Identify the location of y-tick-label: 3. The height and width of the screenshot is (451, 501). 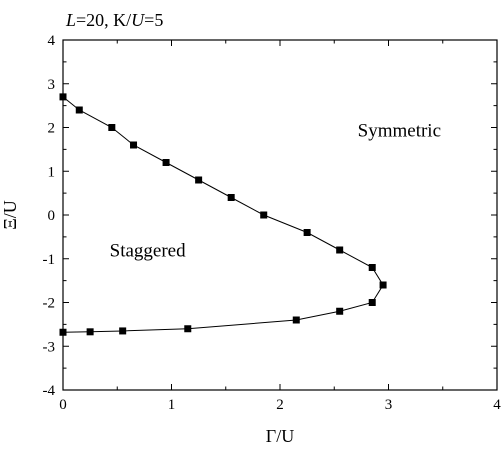
(52, 85).